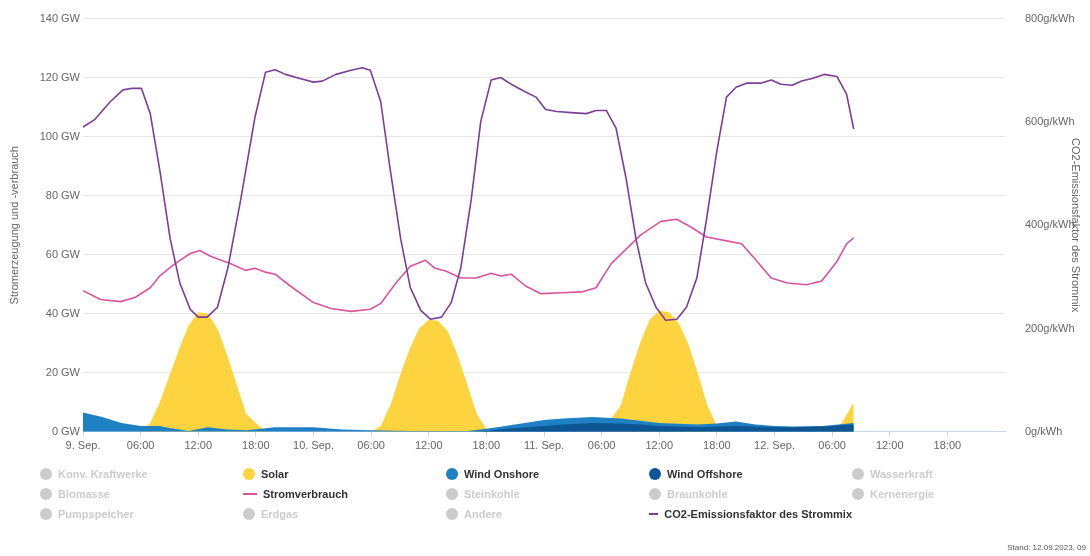  Describe the element at coordinates (1050, 17) in the screenshot. I see `y2-tick-label: 800g/kWh` at that location.